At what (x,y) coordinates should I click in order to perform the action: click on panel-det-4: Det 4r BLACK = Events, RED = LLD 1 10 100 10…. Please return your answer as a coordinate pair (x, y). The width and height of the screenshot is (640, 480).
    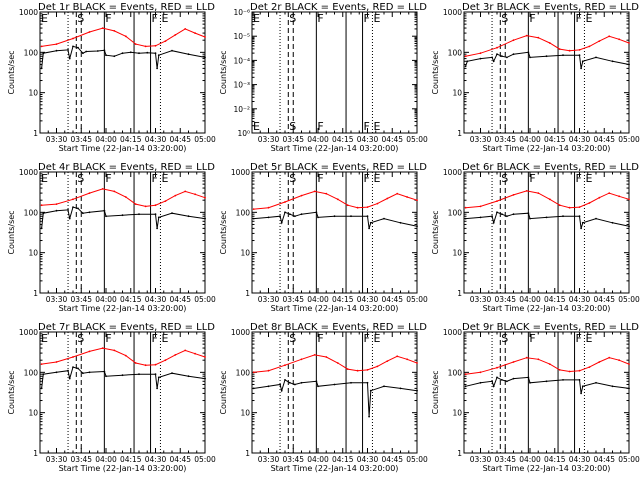
    Looking at the image, I should click on (111, 237).